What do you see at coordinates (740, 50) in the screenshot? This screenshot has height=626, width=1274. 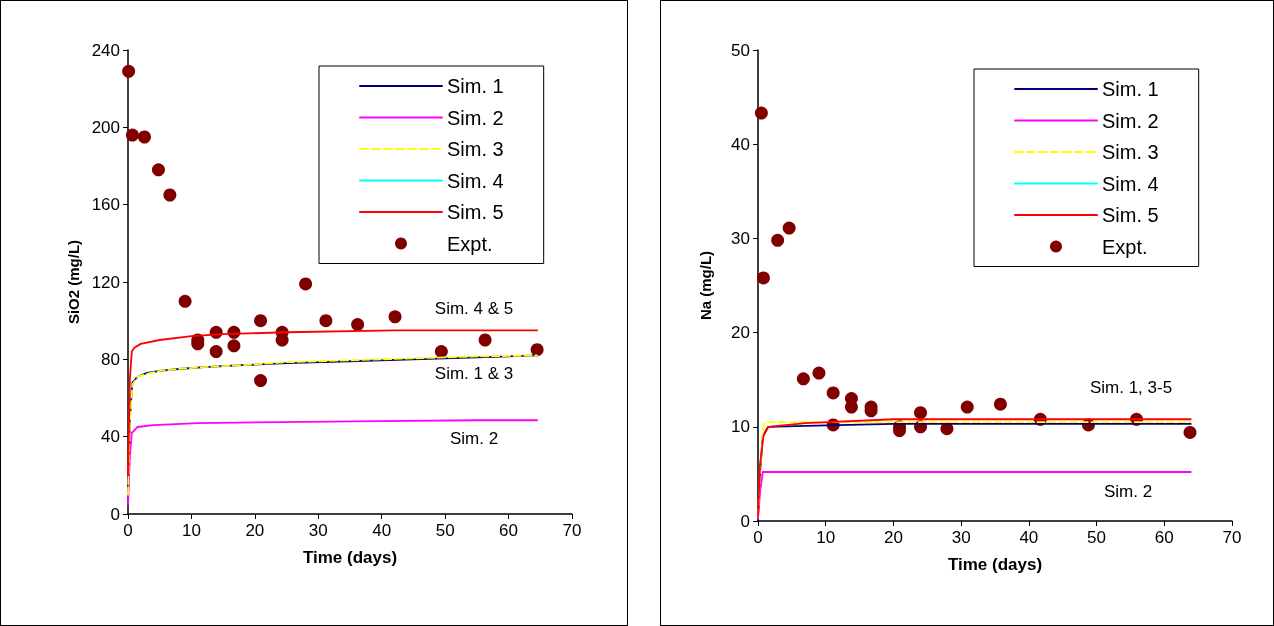 I see `y-tick-label: 50` at bounding box center [740, 50].